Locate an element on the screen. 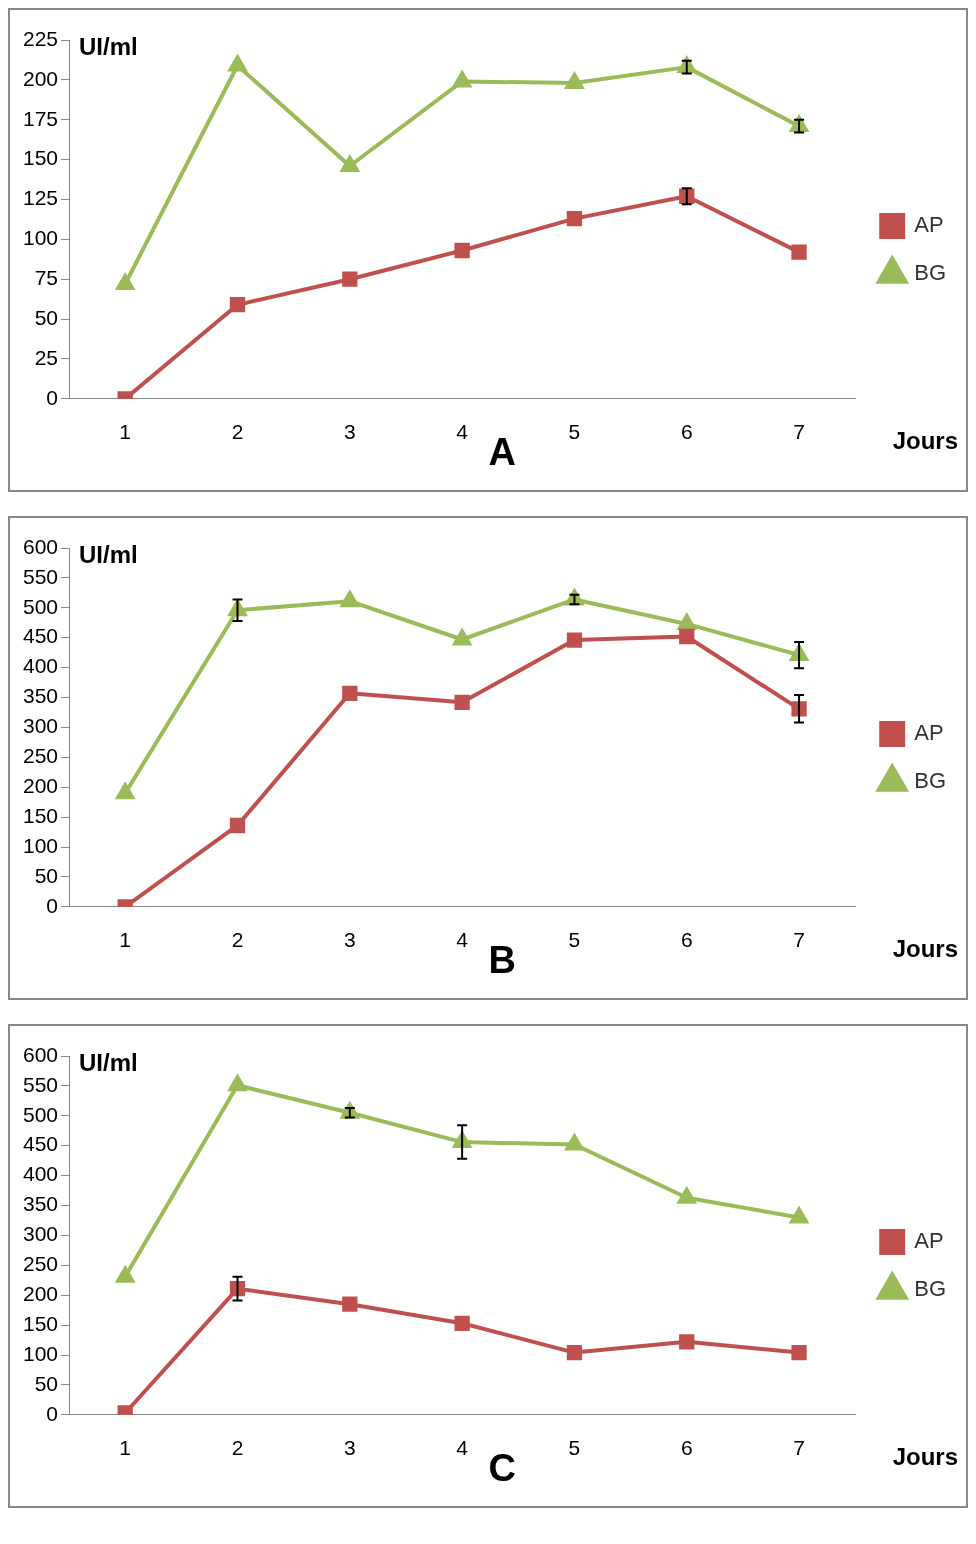 The width and height of the screenshot is (976, 1544). y-tick-label: 125 is located at coordinates (40, 198).